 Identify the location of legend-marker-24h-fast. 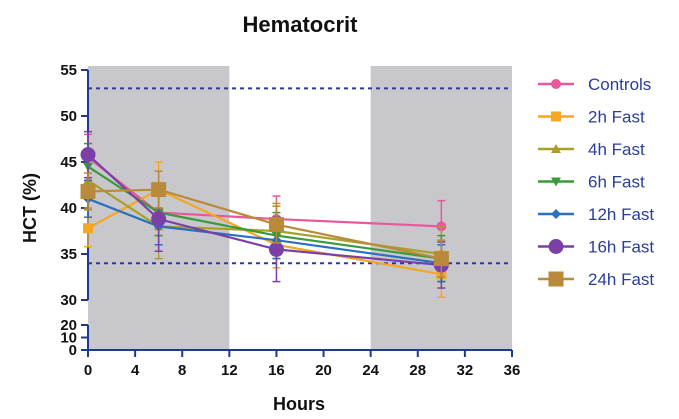
(556, 279).